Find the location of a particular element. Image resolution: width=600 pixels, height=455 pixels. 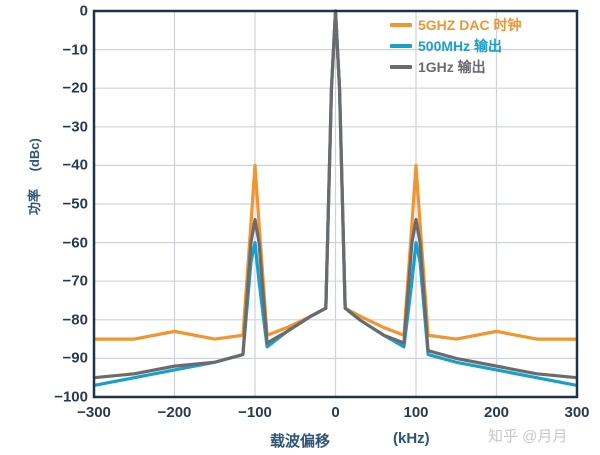

legend-item-dac-clock: 5GHZ DAC 时钟 is located at coordinates (455, 24).